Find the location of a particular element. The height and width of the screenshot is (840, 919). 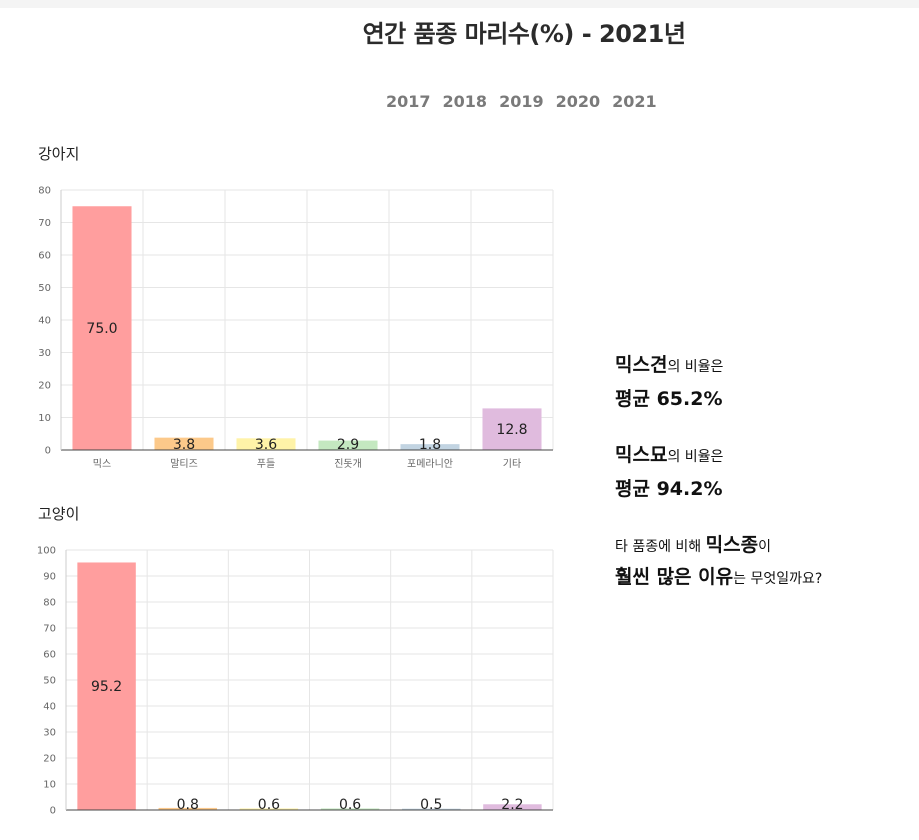

year-tab-2020: 2020 is located at coordinates (578, 101).